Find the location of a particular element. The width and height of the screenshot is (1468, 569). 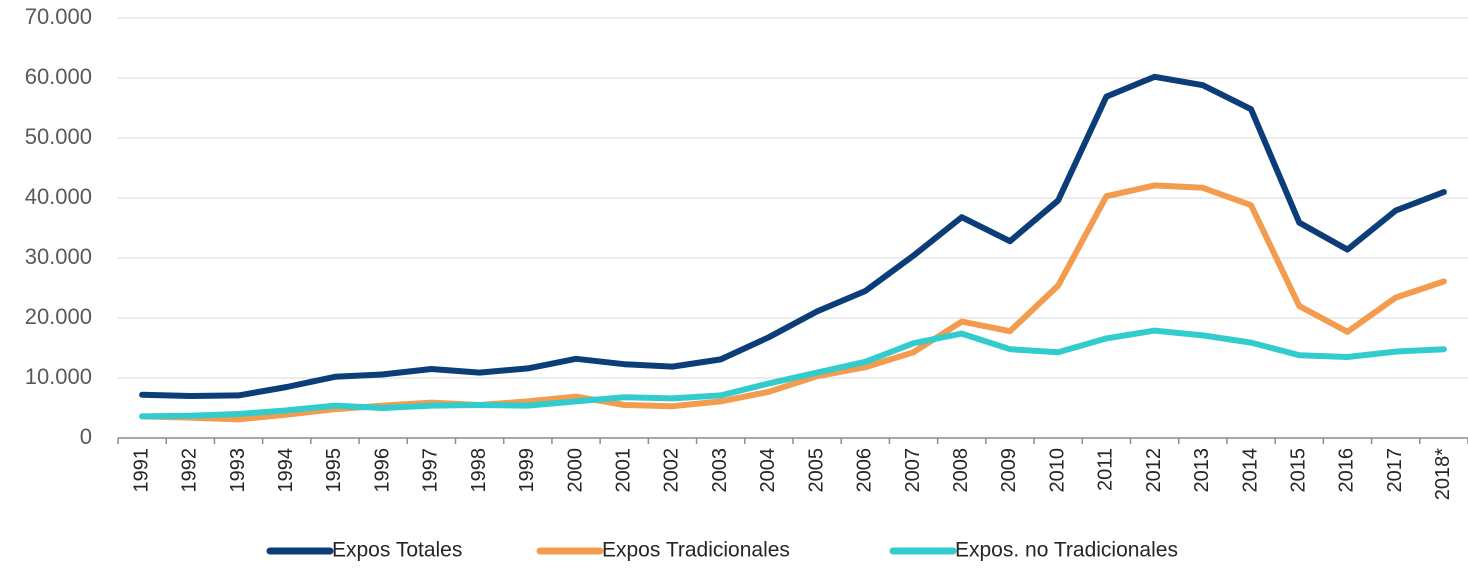

x-tick-label: 2011 is located at coordinates (1106, 469).